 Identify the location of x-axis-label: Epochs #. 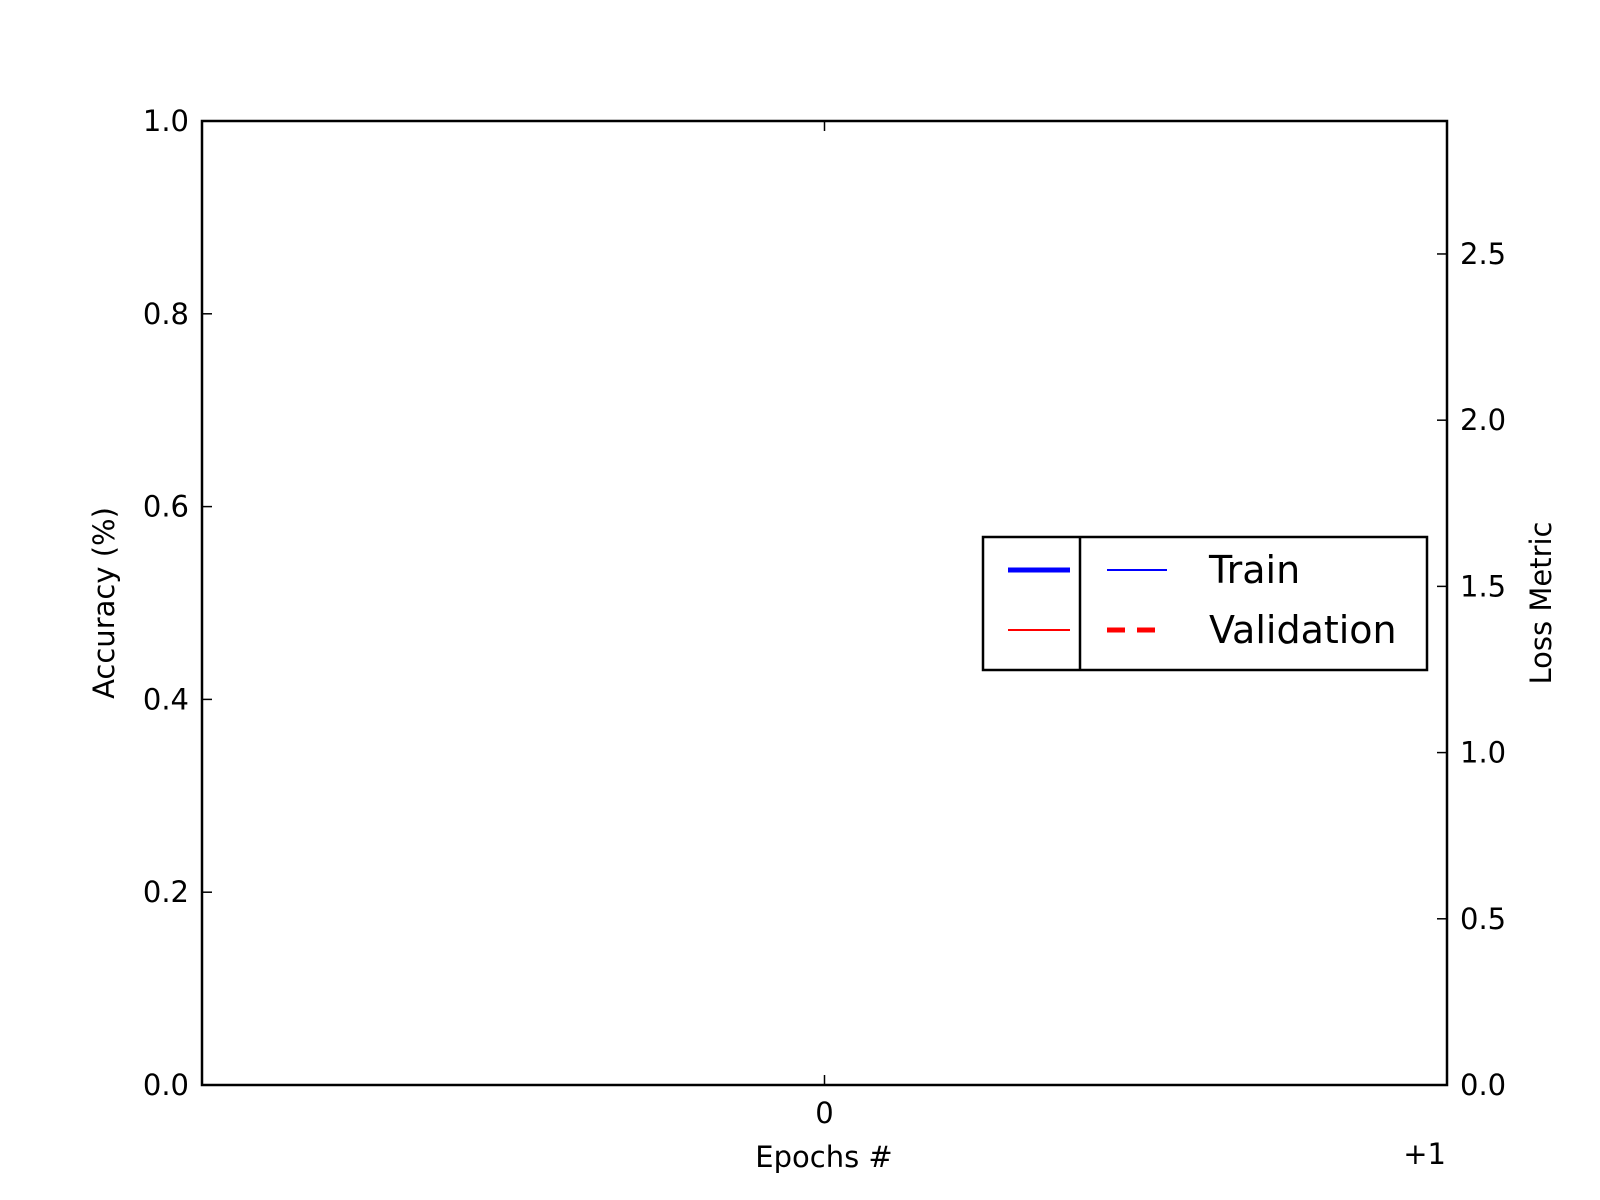
(823, 1157).